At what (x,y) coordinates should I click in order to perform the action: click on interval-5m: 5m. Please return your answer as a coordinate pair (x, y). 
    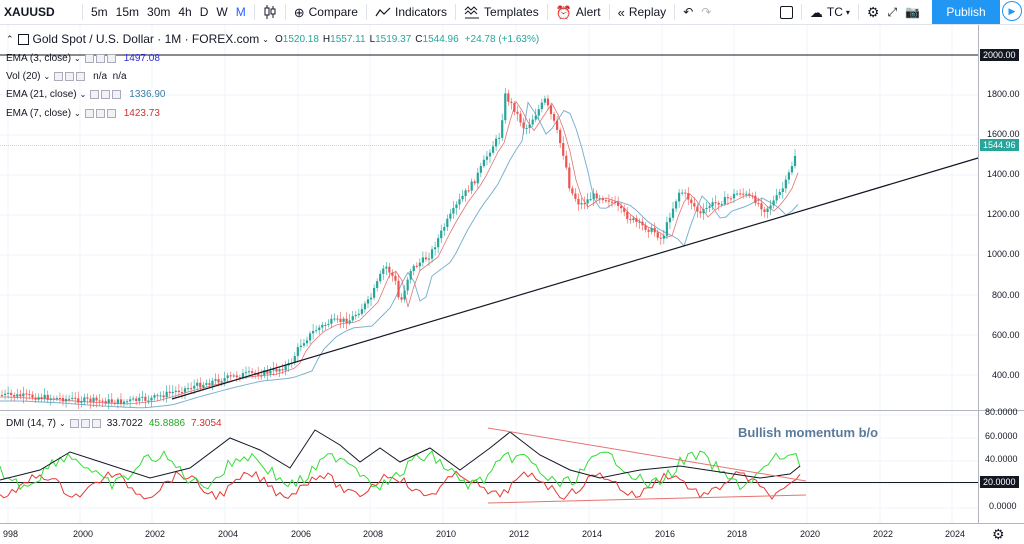
    Looking at the image, I should click on (99, 12).